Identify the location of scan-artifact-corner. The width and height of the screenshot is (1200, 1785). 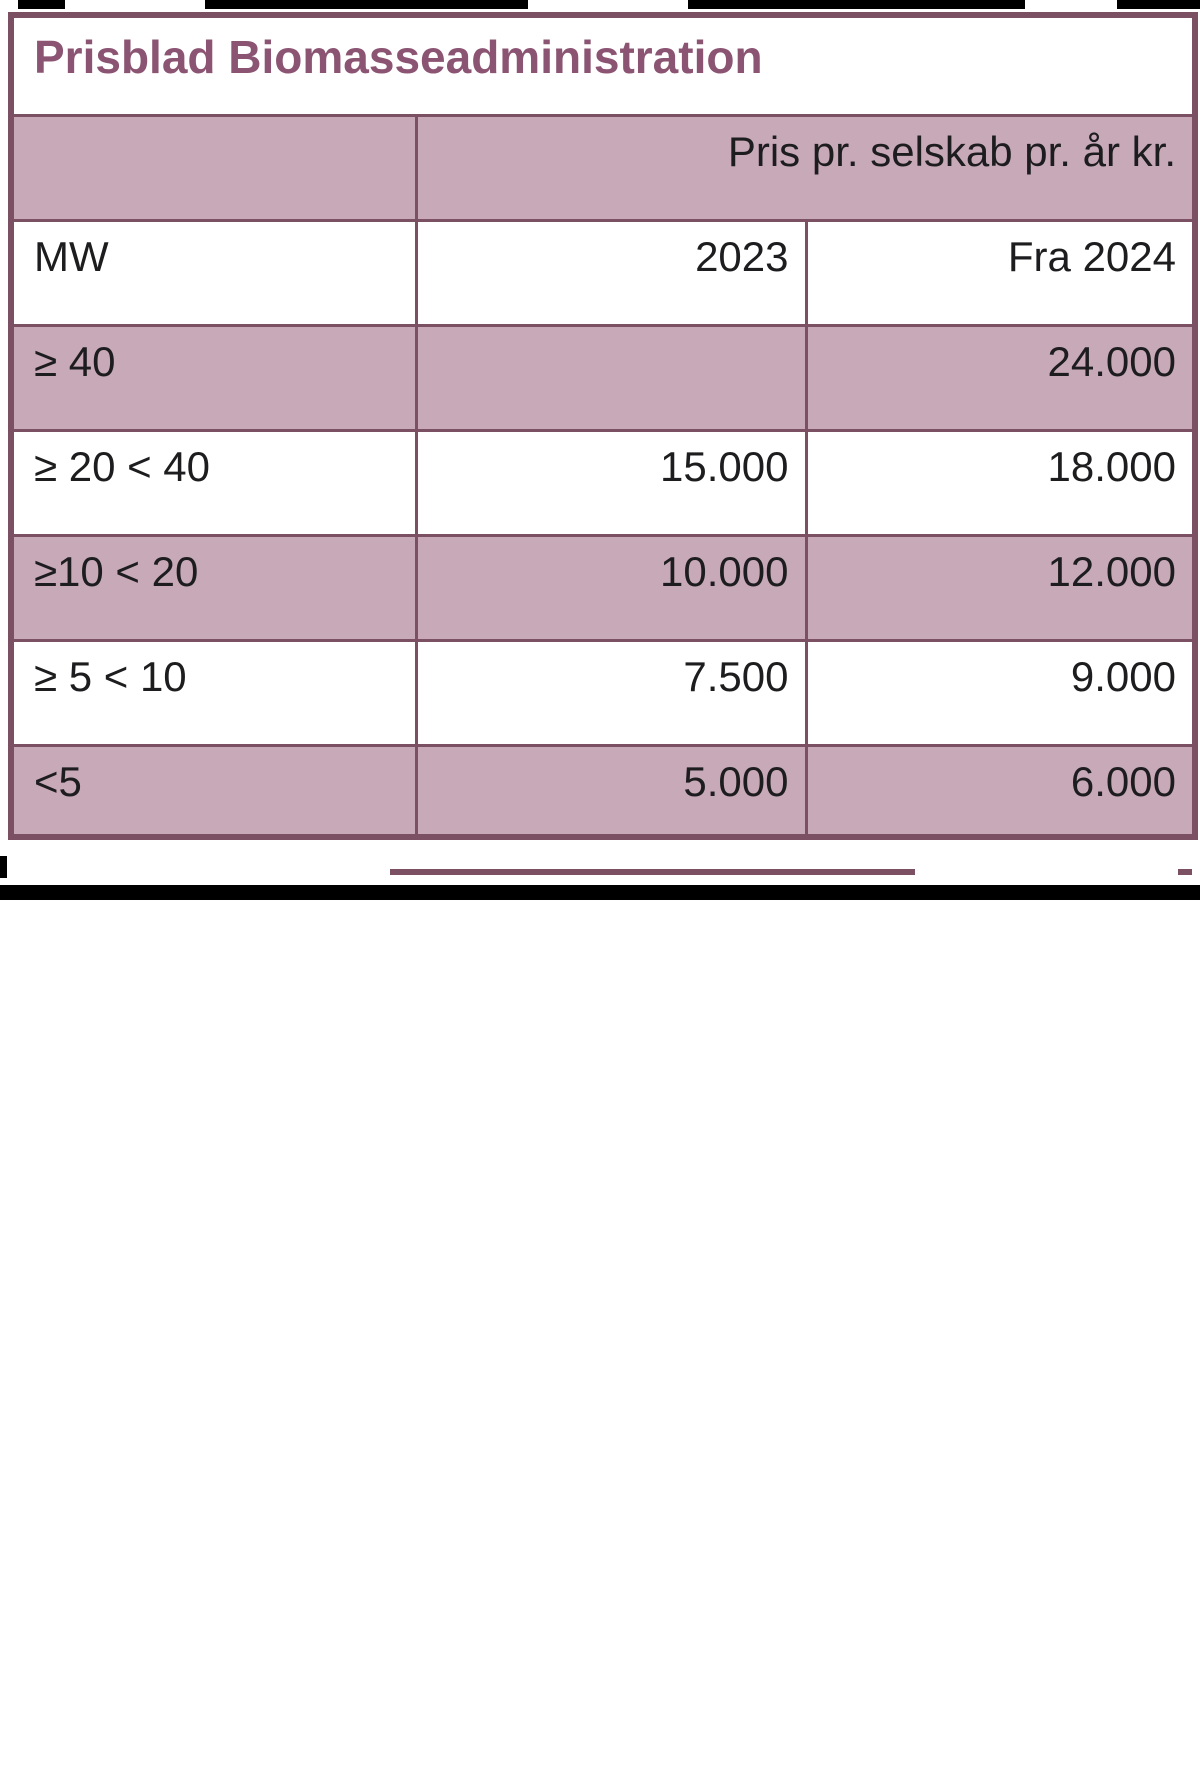
(3, 867).